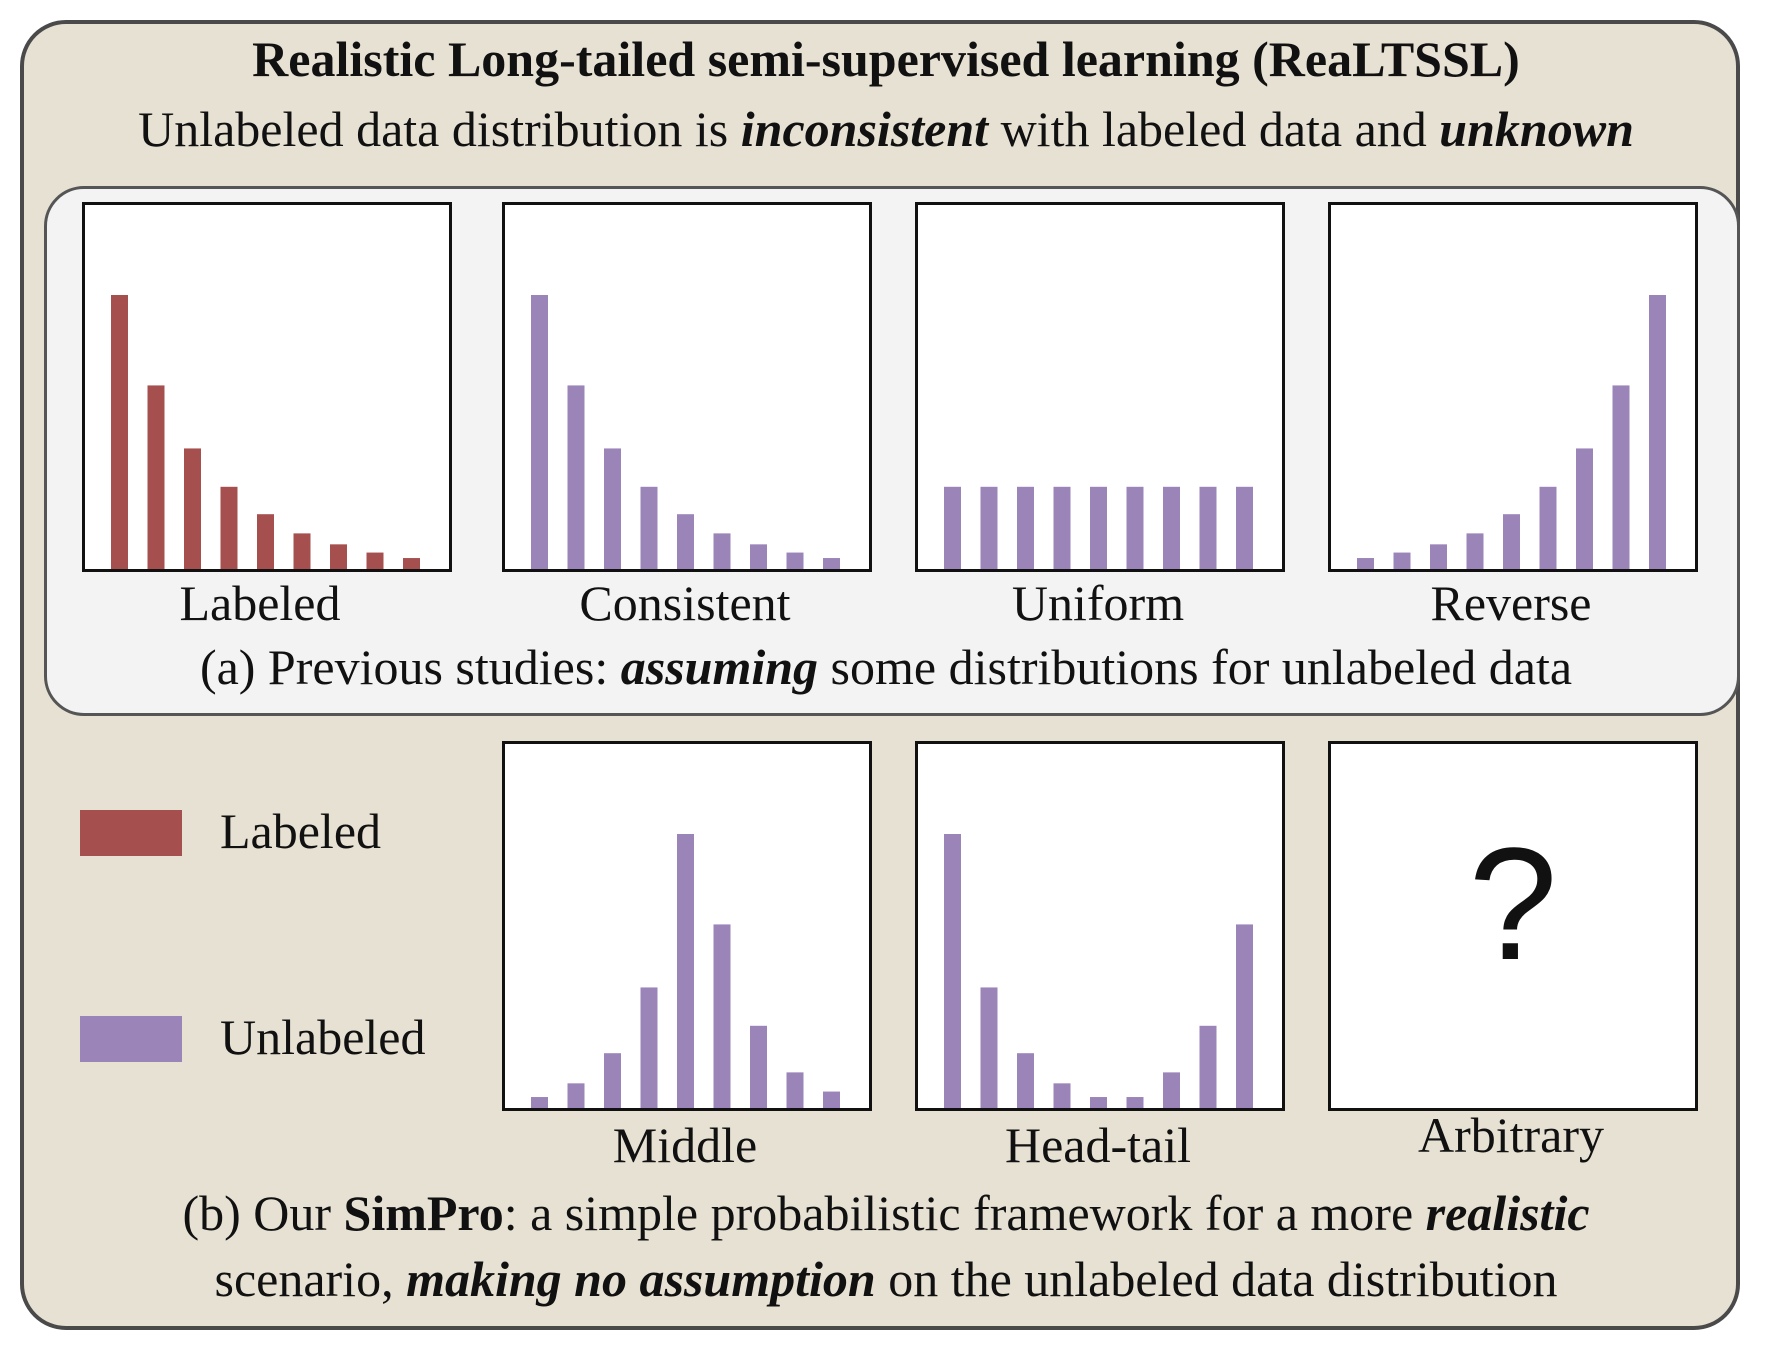 The image size is (1772, 1350). I want to click on chart-arbitrary: ?, so click(1513, 926).